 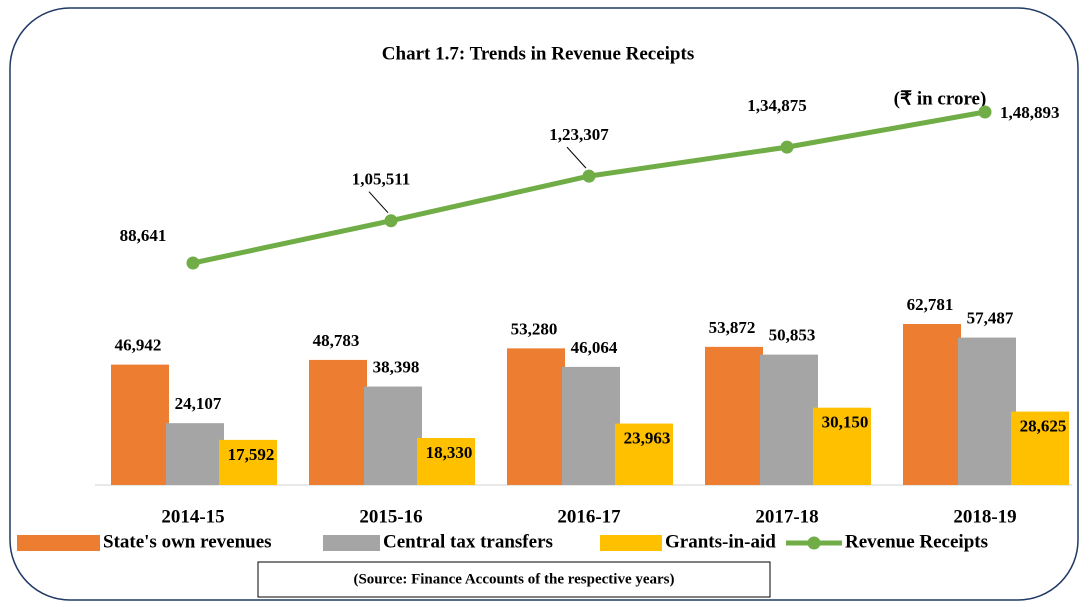 What do you see at coordinates (984, 516) in the screenshot?
I see `x-tick-label: 2018-19` at bounding box center [984, 516].